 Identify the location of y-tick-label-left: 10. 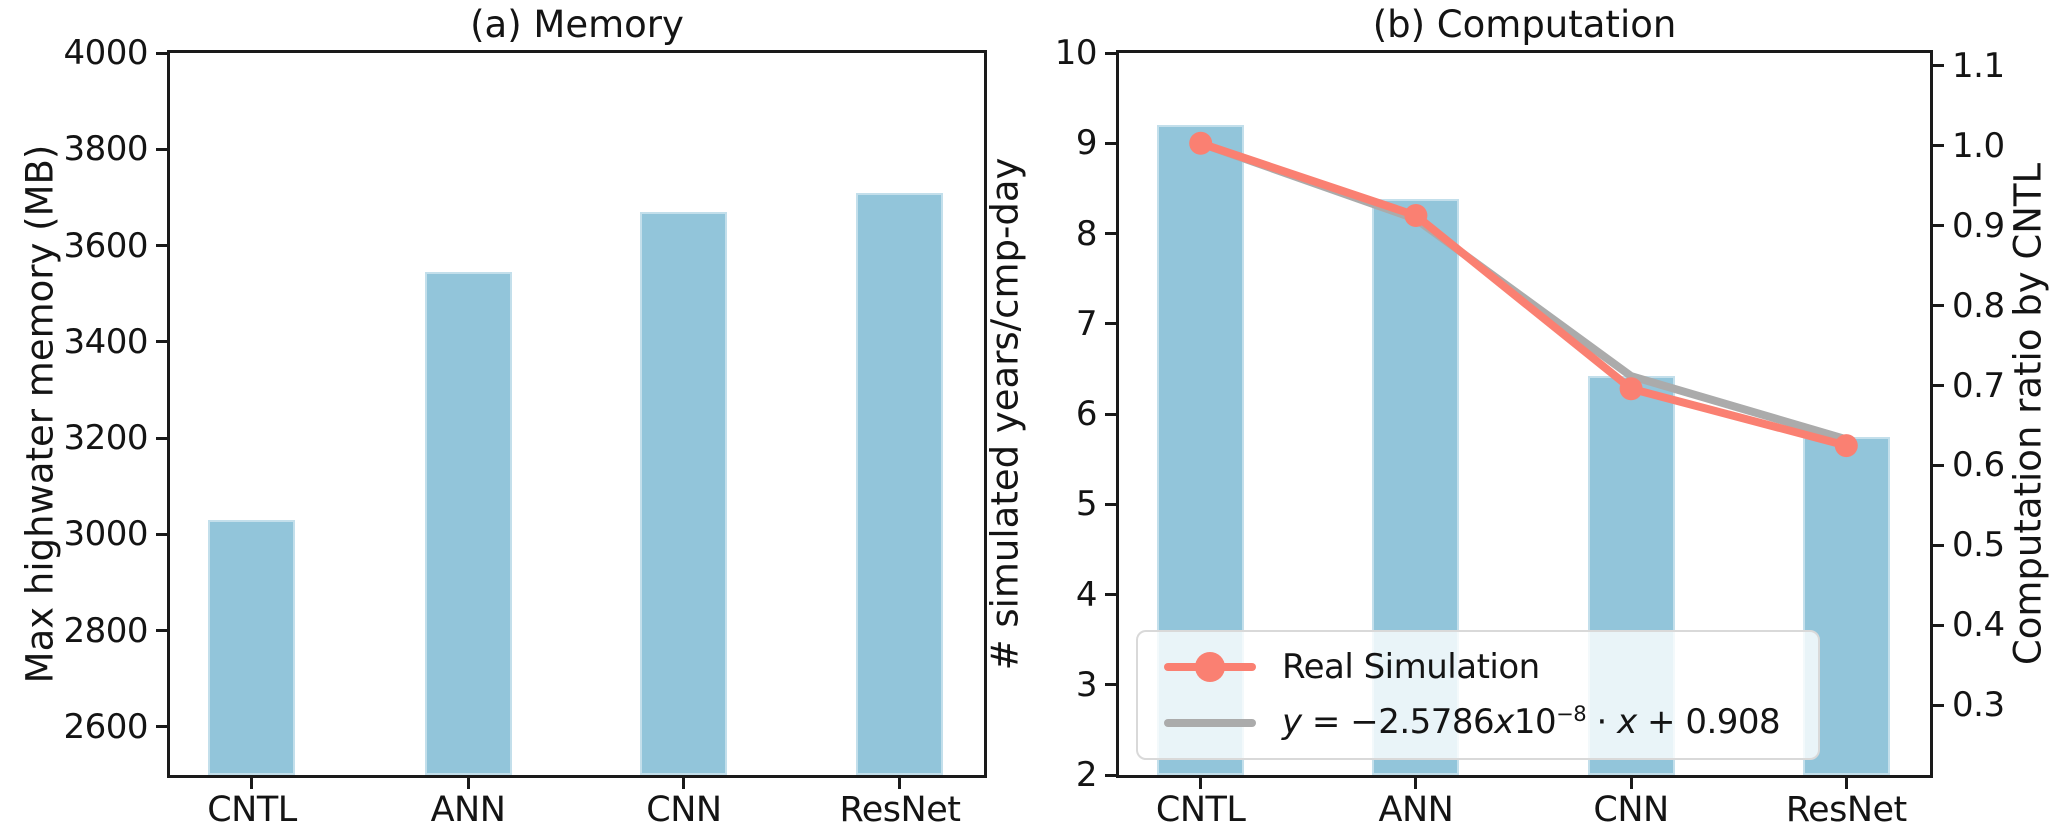
(1076, 53).